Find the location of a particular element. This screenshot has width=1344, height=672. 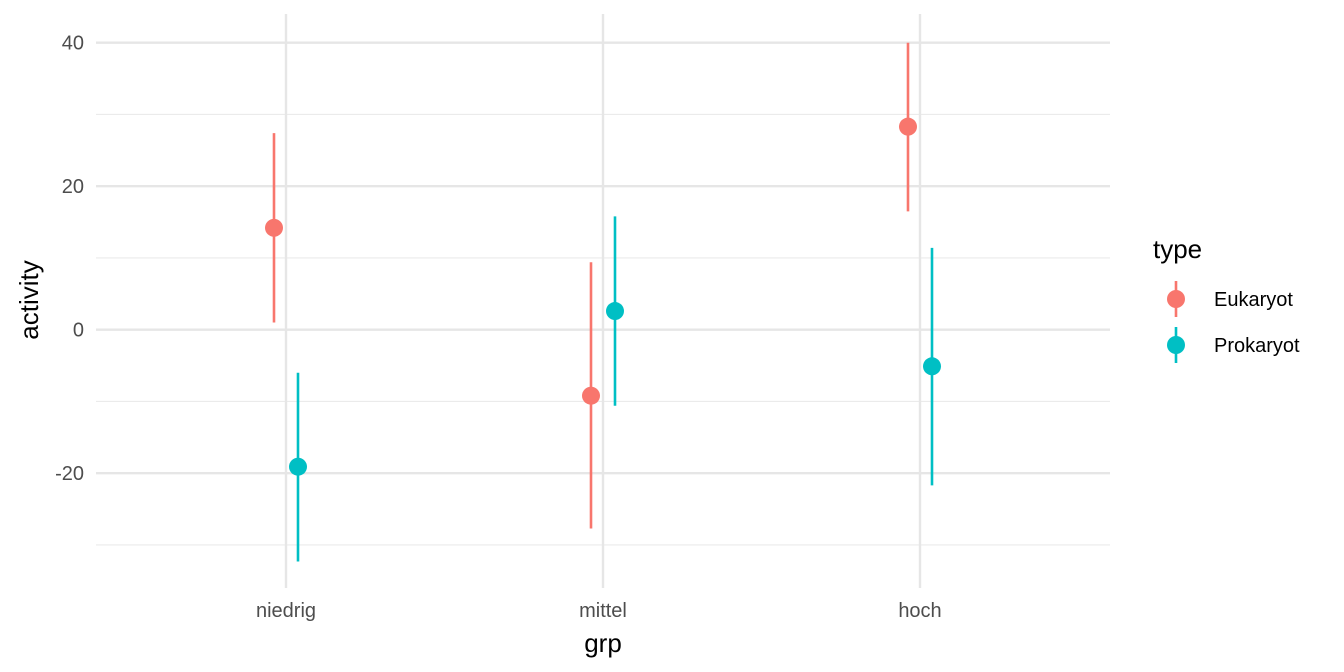

y-tick-label: 0 is located at coordinates (78, 331).